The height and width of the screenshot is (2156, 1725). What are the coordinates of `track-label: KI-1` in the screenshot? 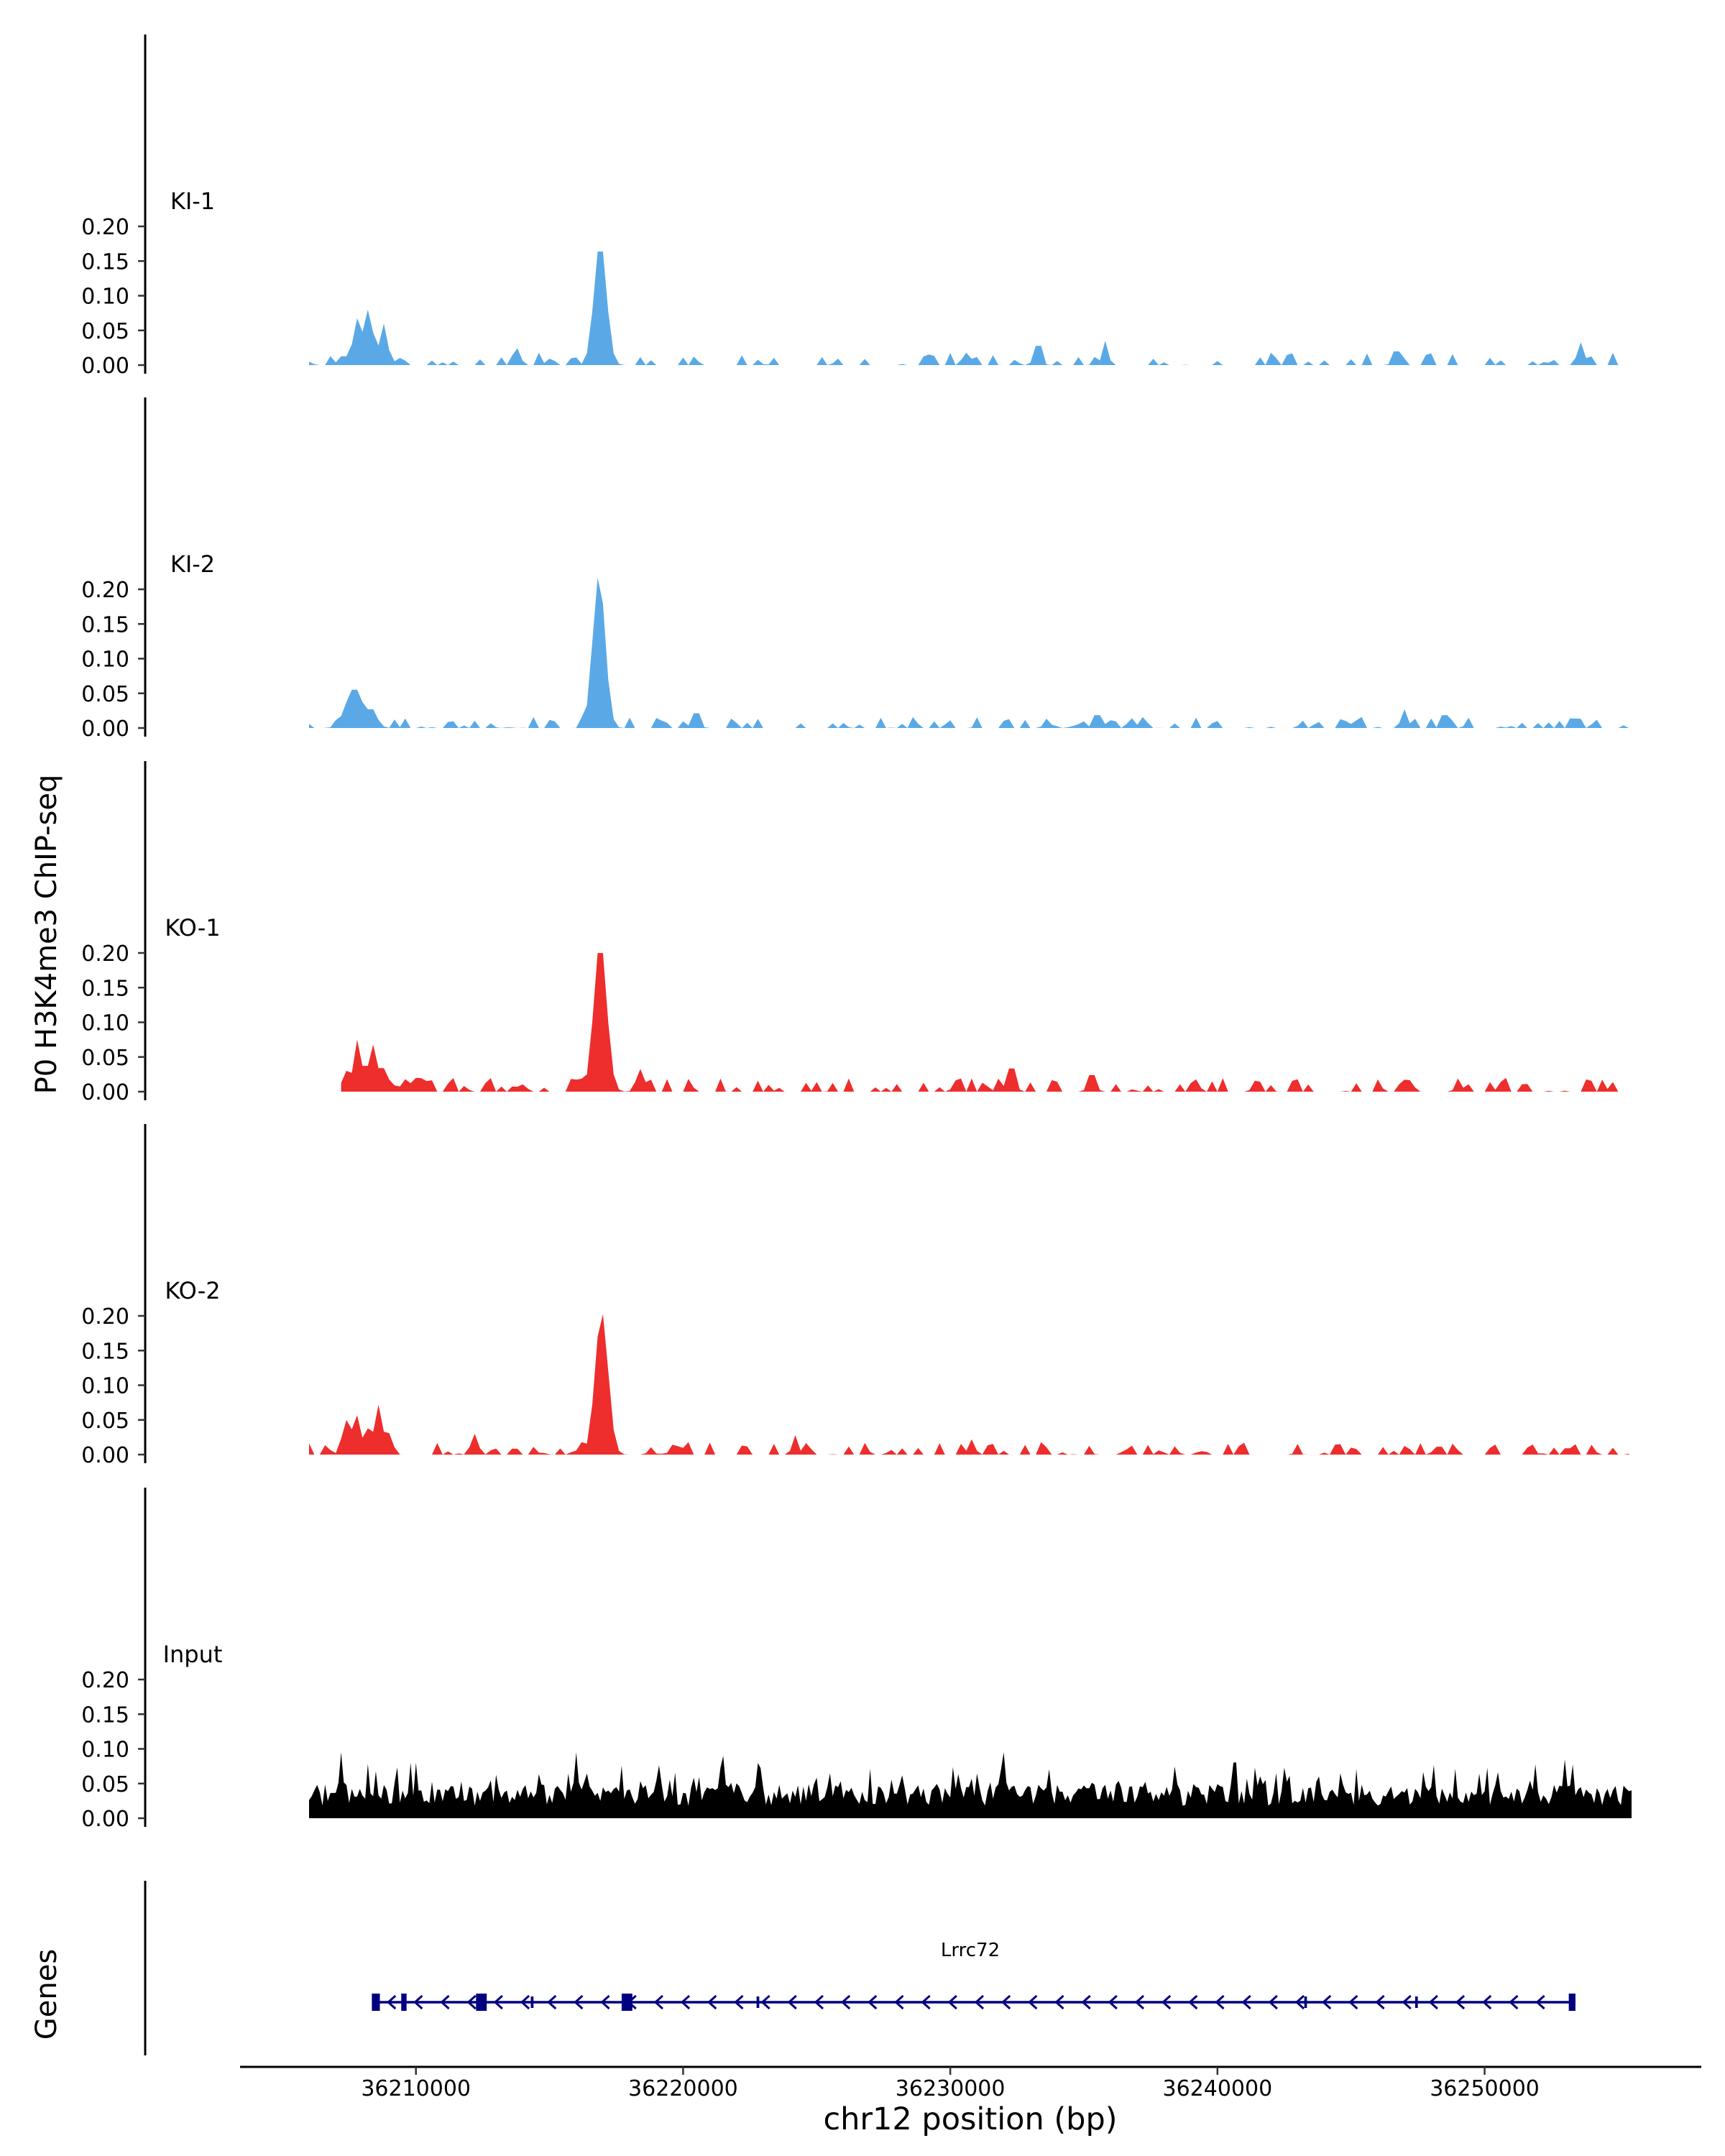 It's located at (192, 201).